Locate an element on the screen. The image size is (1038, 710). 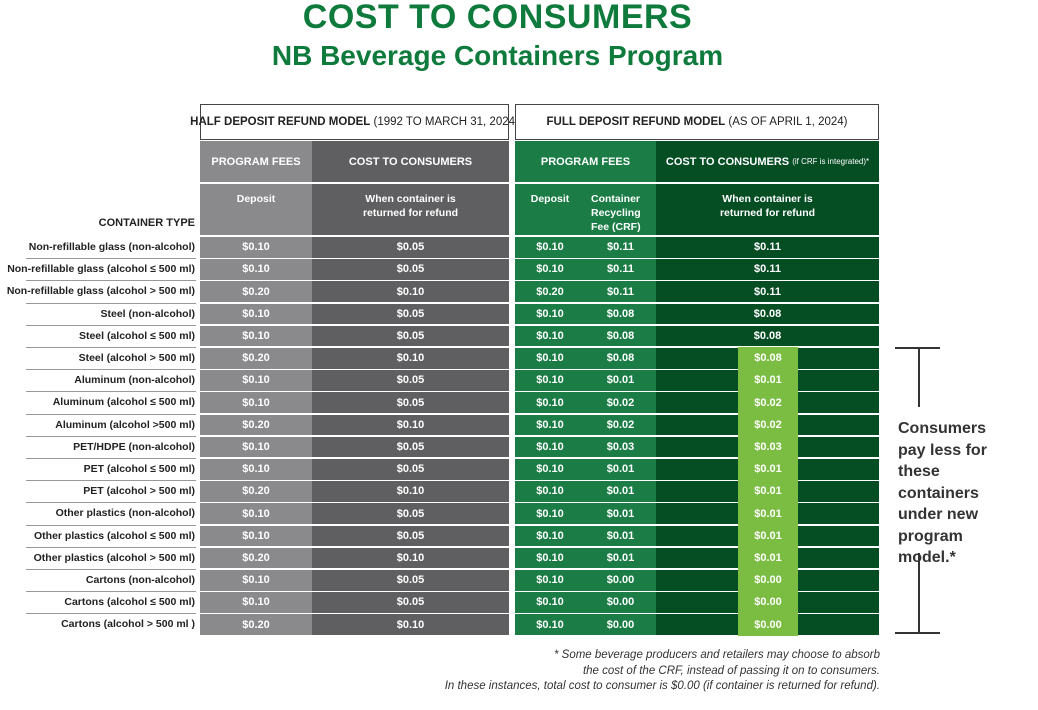
half-when-returned-header: When container is returned for refund is located at coordinates (410, 209).